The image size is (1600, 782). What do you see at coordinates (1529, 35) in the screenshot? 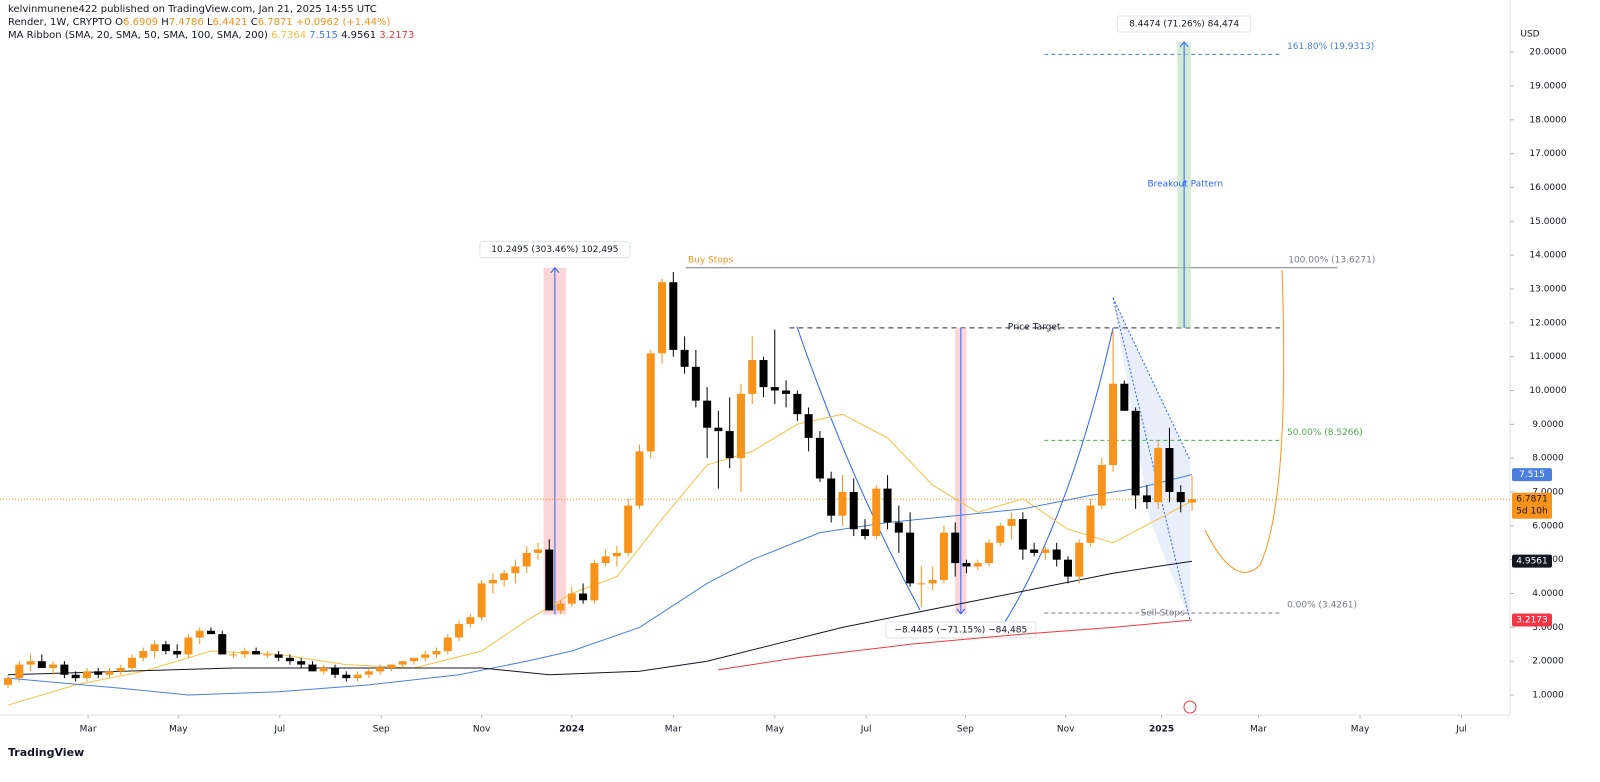
I see `currency: USD` at bounding box center [1529, 35].